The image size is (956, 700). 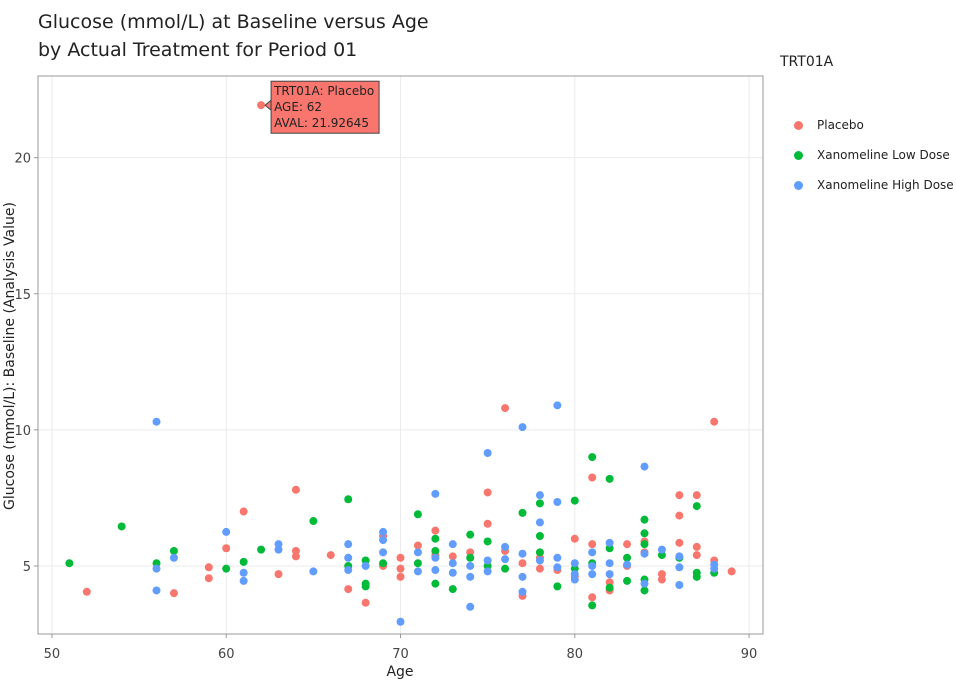 I want to click on legend-item-high-dose: Xanomeline High Dose, so click(x=867, y=185).